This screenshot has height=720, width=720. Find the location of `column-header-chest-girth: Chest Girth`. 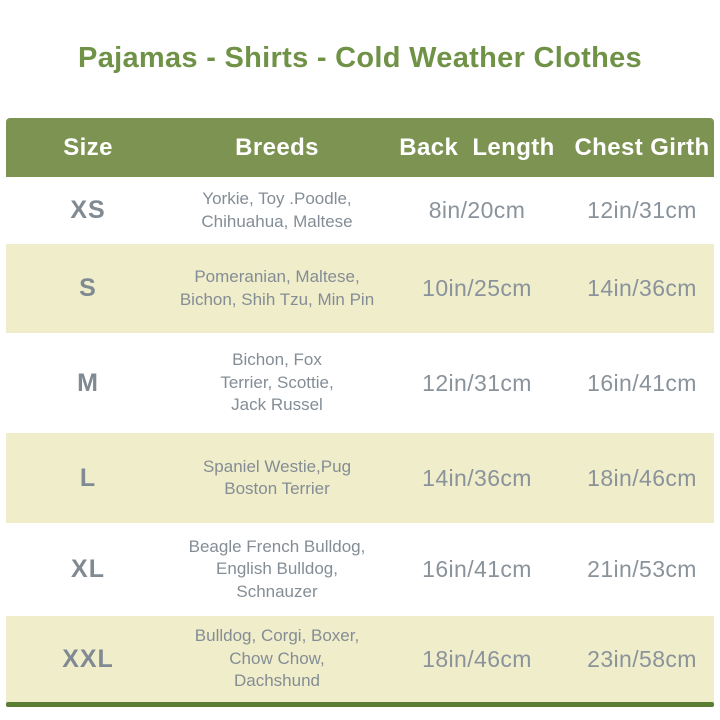

column-header-chest-girth: Chest Girth is located at coordinates (642, 147).